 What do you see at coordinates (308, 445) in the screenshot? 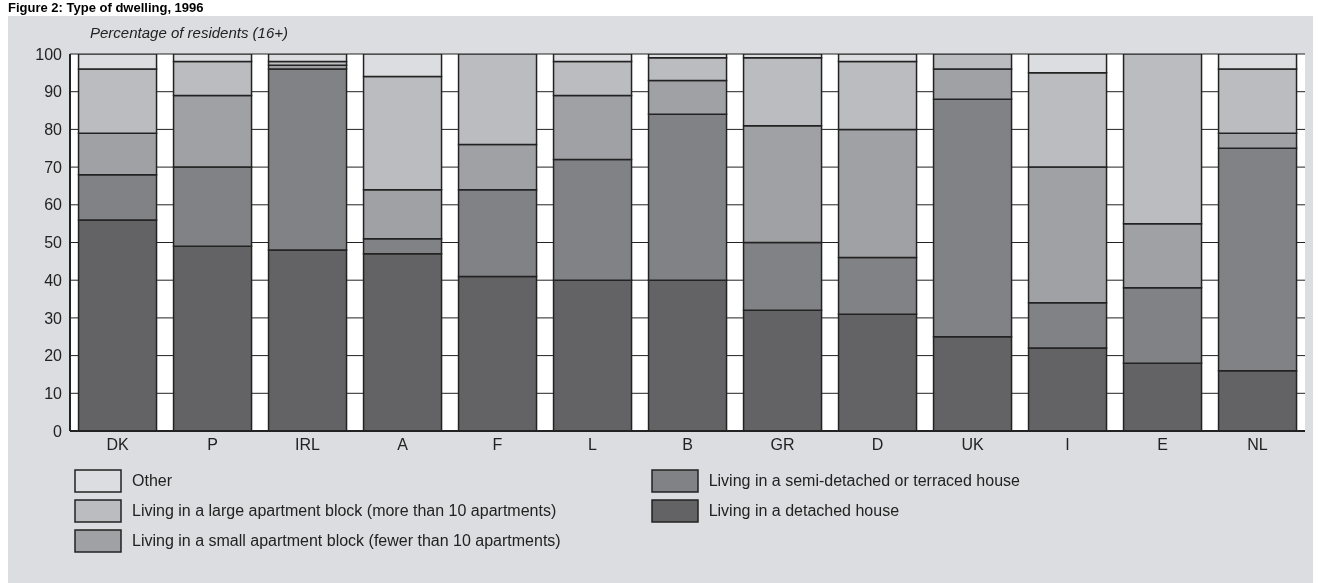
I see `x-tick-label: IRL` at bounding box center [308, 445].